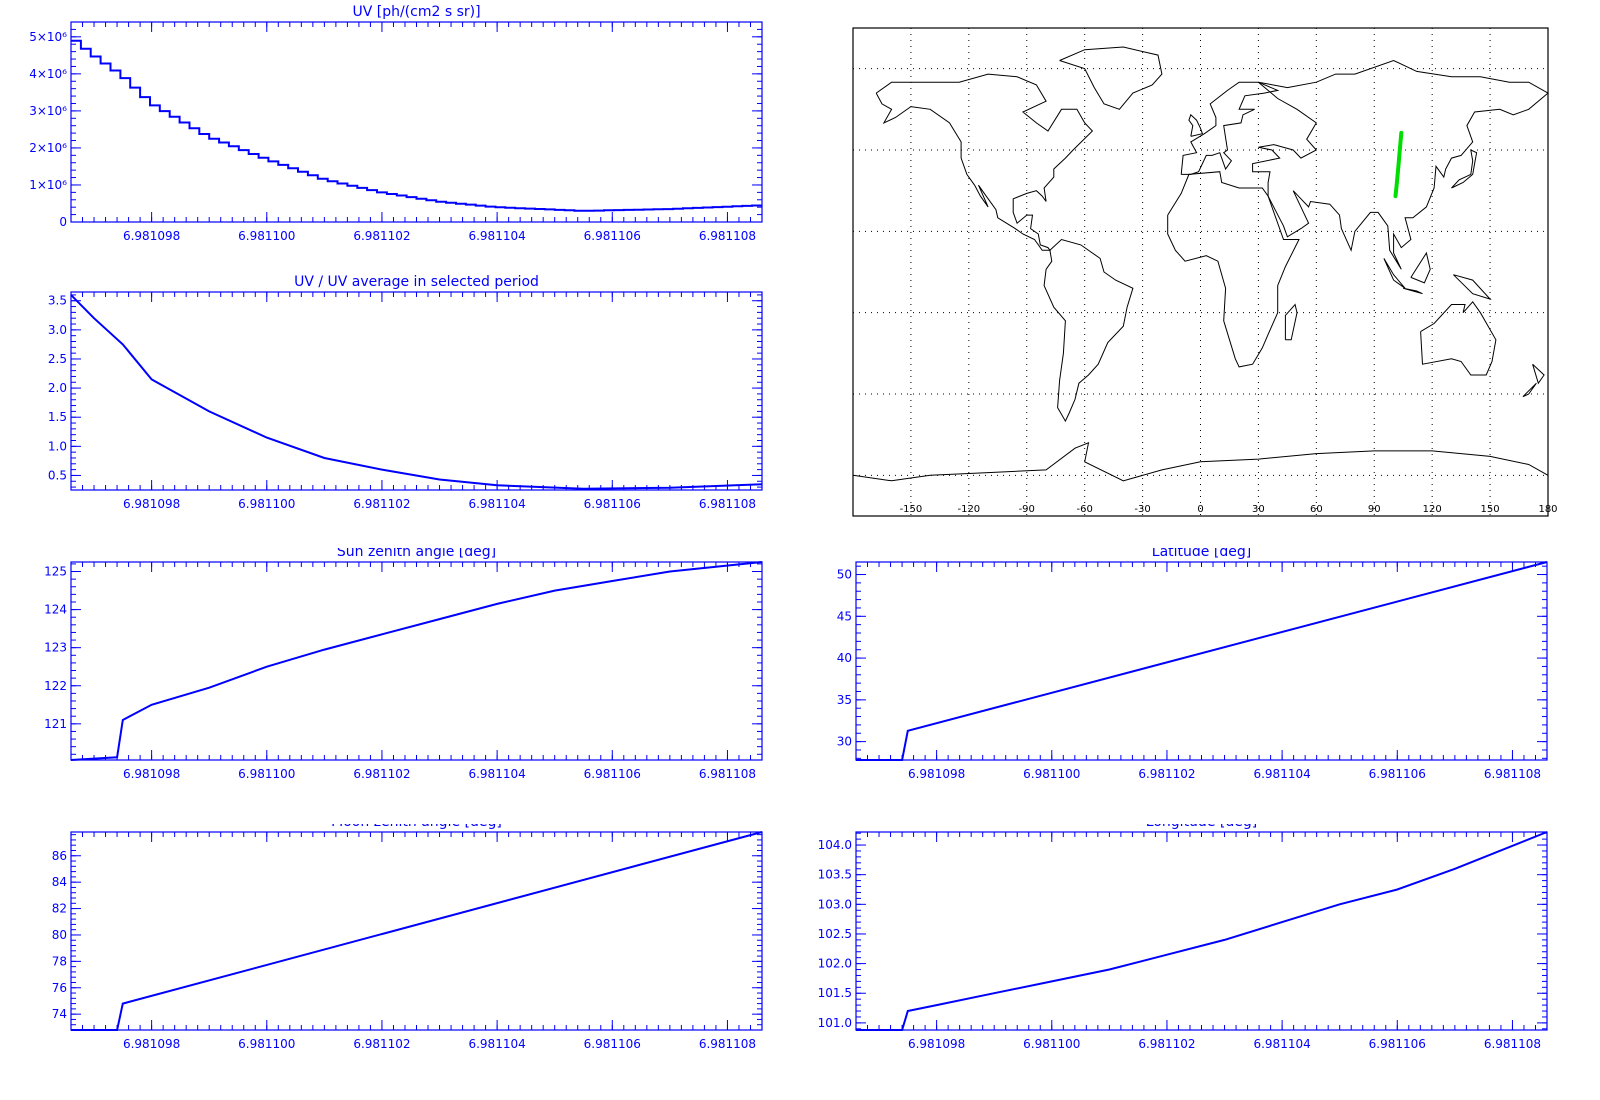 This screenshot has height=1100, width=1600. Describe the element at coordinates (63, 222) in the screenshot. I see `y-tick-label: 0` at that location.